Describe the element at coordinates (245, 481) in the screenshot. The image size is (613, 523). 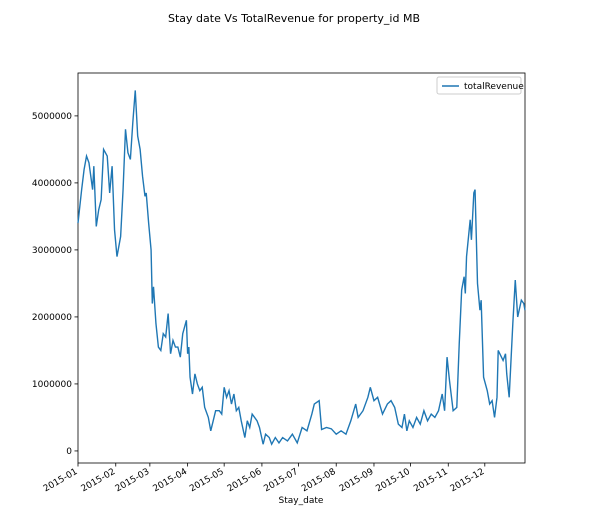
I see `x-tick-label: 2015-06` at that location.